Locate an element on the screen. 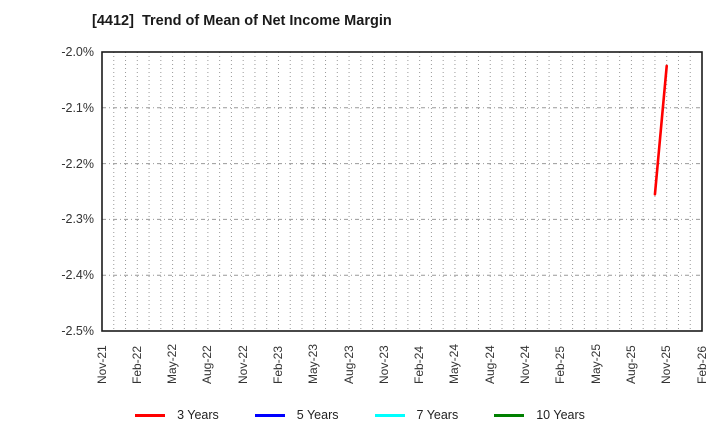  x-tick-label: Nov-24 is located at coordinates (525, 364).